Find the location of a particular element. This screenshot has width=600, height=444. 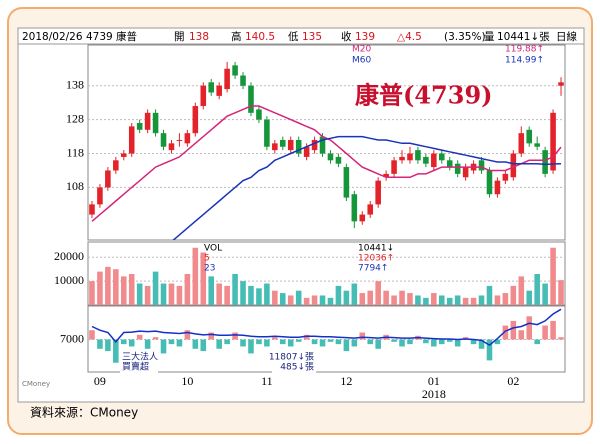

period: 日線 is located at coordinates (566, 36).